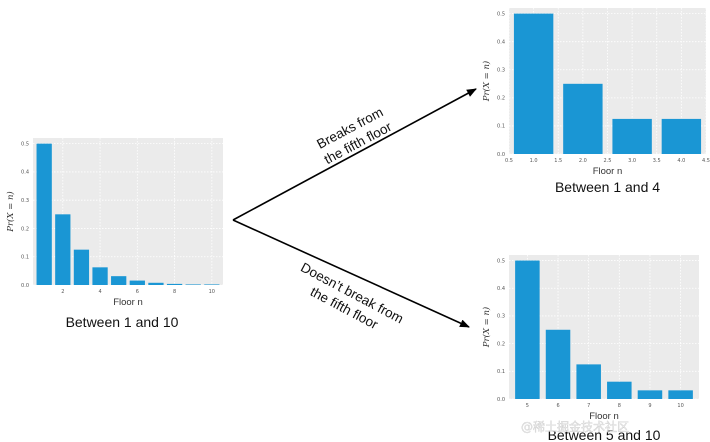 This screenshot has height=442, width=710. I want to click on x-tick-label: 0.5, so click(509, 161).